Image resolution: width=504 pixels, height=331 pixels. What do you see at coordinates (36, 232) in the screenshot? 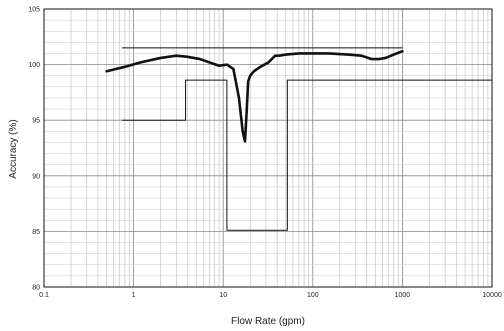
I see `y-tick-label: 85` at bounding box center [36, 232].